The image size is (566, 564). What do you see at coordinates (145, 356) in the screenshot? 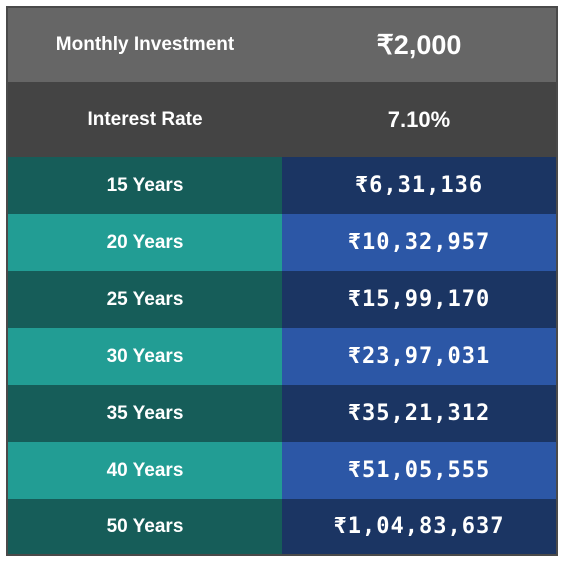
I see `years-cell: 30 Years` at bounding box center [145, 356].